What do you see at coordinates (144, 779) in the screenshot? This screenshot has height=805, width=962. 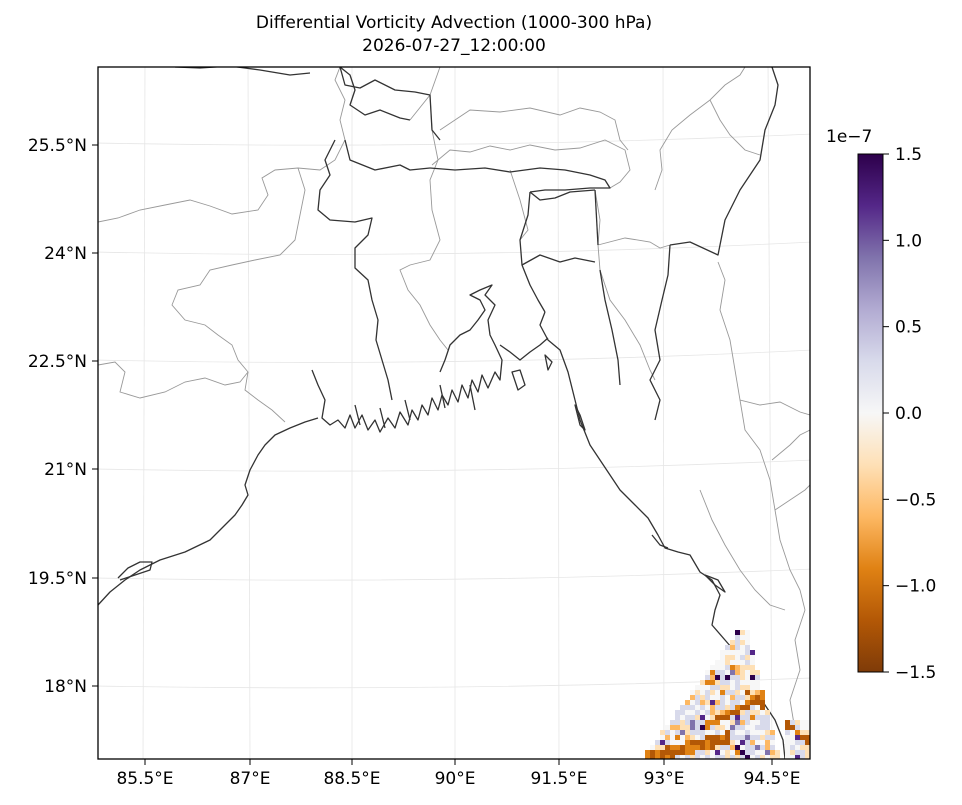 I see `lon-tick-label: 85.5°E` at bounding box center [144, 779].